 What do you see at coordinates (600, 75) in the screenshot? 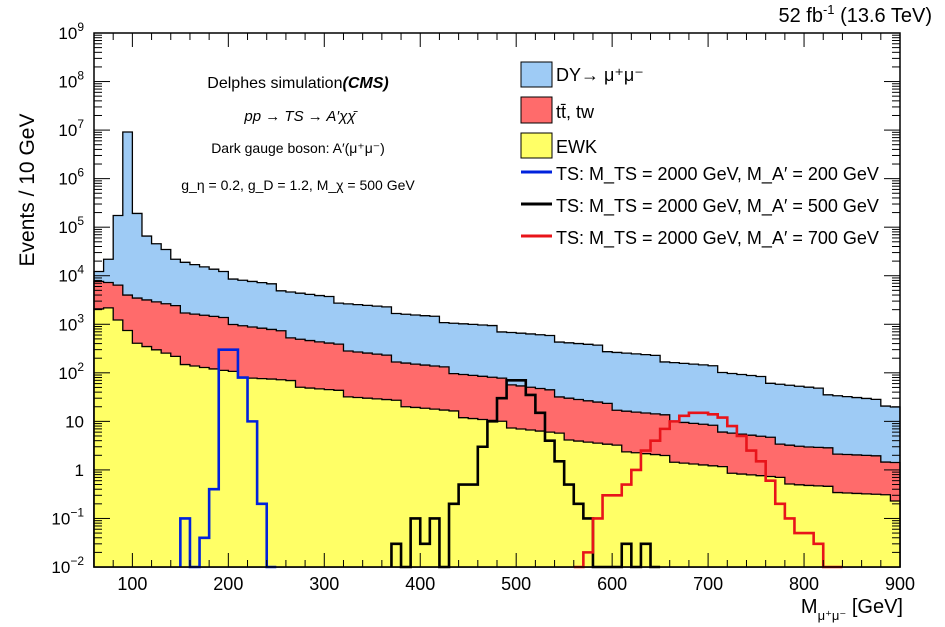
I see `legend-label-dy: DY→ μ⁺μ⁻` at bounding box center [600, 75].